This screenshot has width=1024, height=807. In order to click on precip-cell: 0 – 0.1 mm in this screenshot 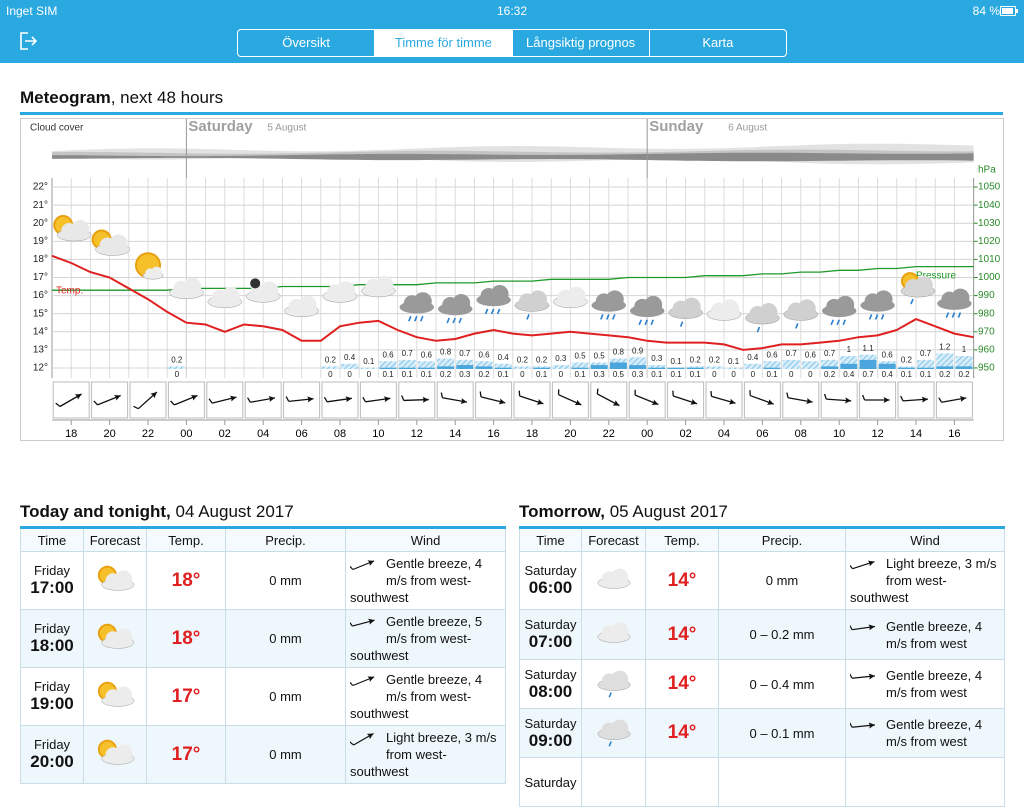, I will do `click(782, 733)`.